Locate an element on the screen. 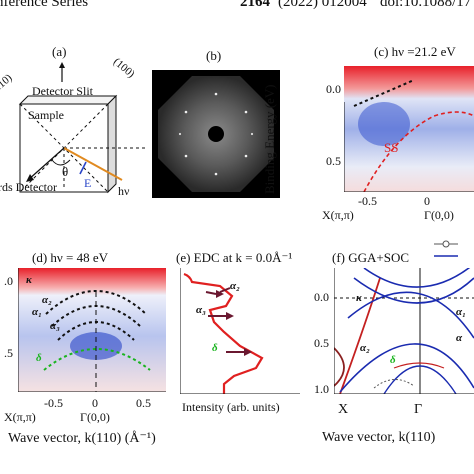  panel-d-xtick-1: 0 is located at coordinates (95, 403).